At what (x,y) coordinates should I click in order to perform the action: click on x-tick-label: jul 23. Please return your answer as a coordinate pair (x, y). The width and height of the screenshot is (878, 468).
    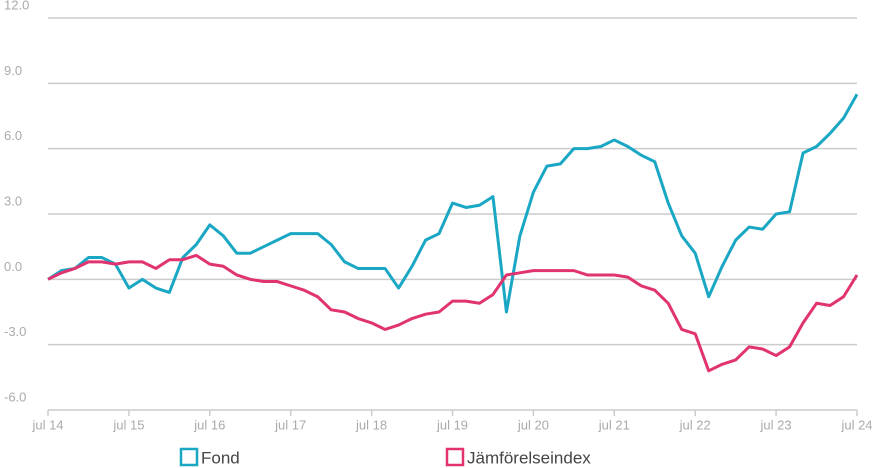
    Looking at the image, I should click on (776, 424).